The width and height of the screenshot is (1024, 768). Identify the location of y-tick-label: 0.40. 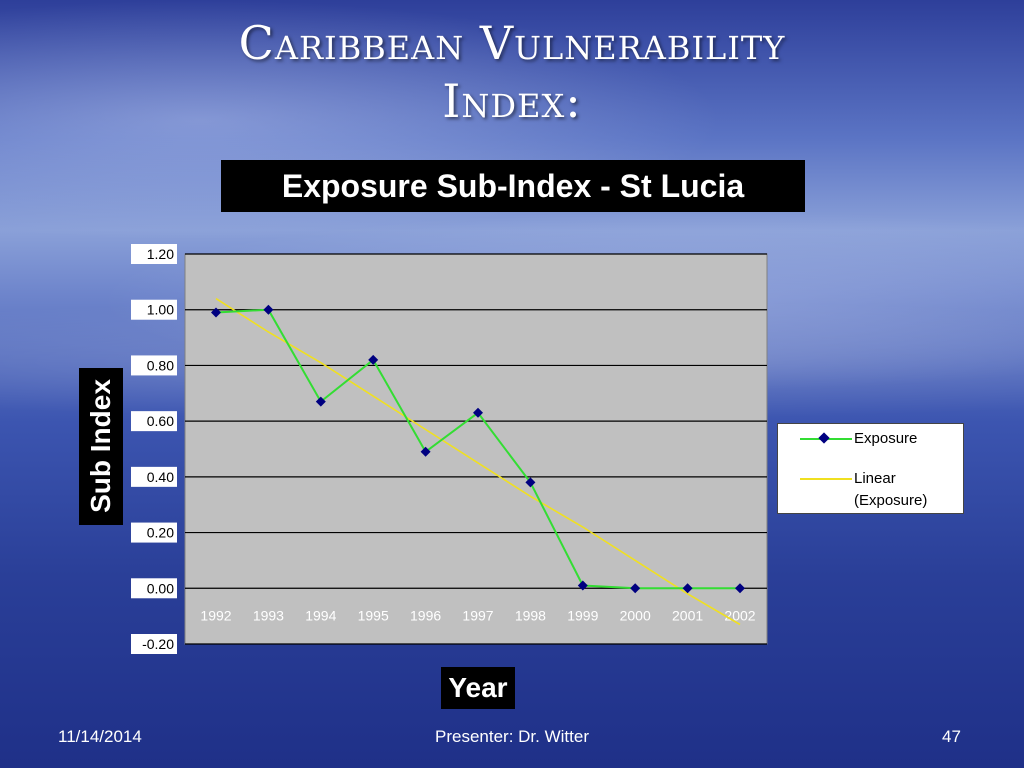
(160, 477).